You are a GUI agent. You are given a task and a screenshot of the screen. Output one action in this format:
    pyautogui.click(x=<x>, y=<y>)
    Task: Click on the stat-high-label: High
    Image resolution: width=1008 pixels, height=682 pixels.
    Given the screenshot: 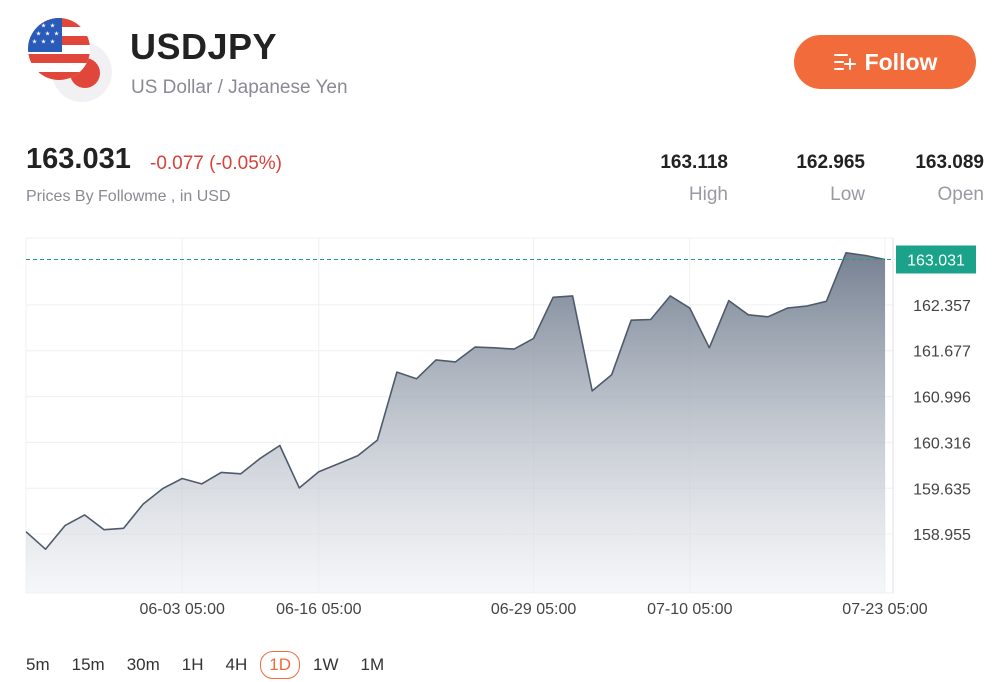 What is the action you would take?
    pyautogui.click(x=708, y=194)
    